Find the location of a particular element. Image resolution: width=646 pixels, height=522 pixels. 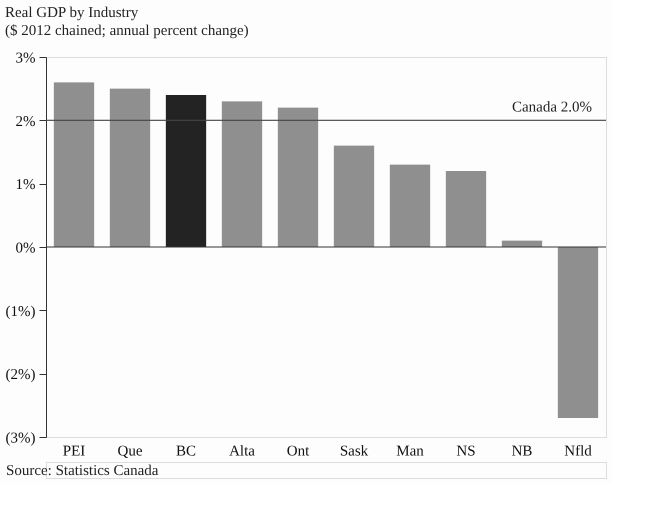

x-tick-label: NB is located at coordinates (522, 452).